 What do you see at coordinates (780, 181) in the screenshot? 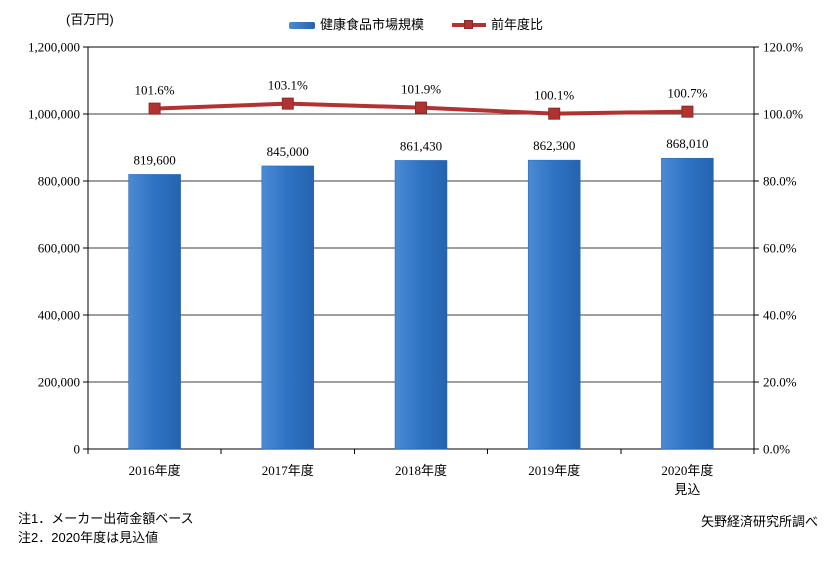
I see `right-axis-tick-label: 80.0%` at bounding box center [780, 181].